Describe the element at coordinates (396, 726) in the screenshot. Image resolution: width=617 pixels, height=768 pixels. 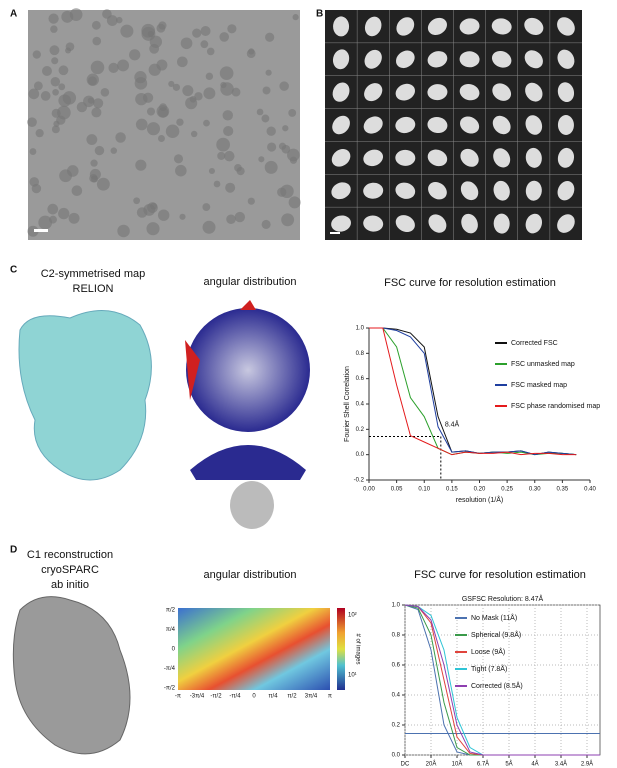
I see `y-tick-label: 0.2` at that location.